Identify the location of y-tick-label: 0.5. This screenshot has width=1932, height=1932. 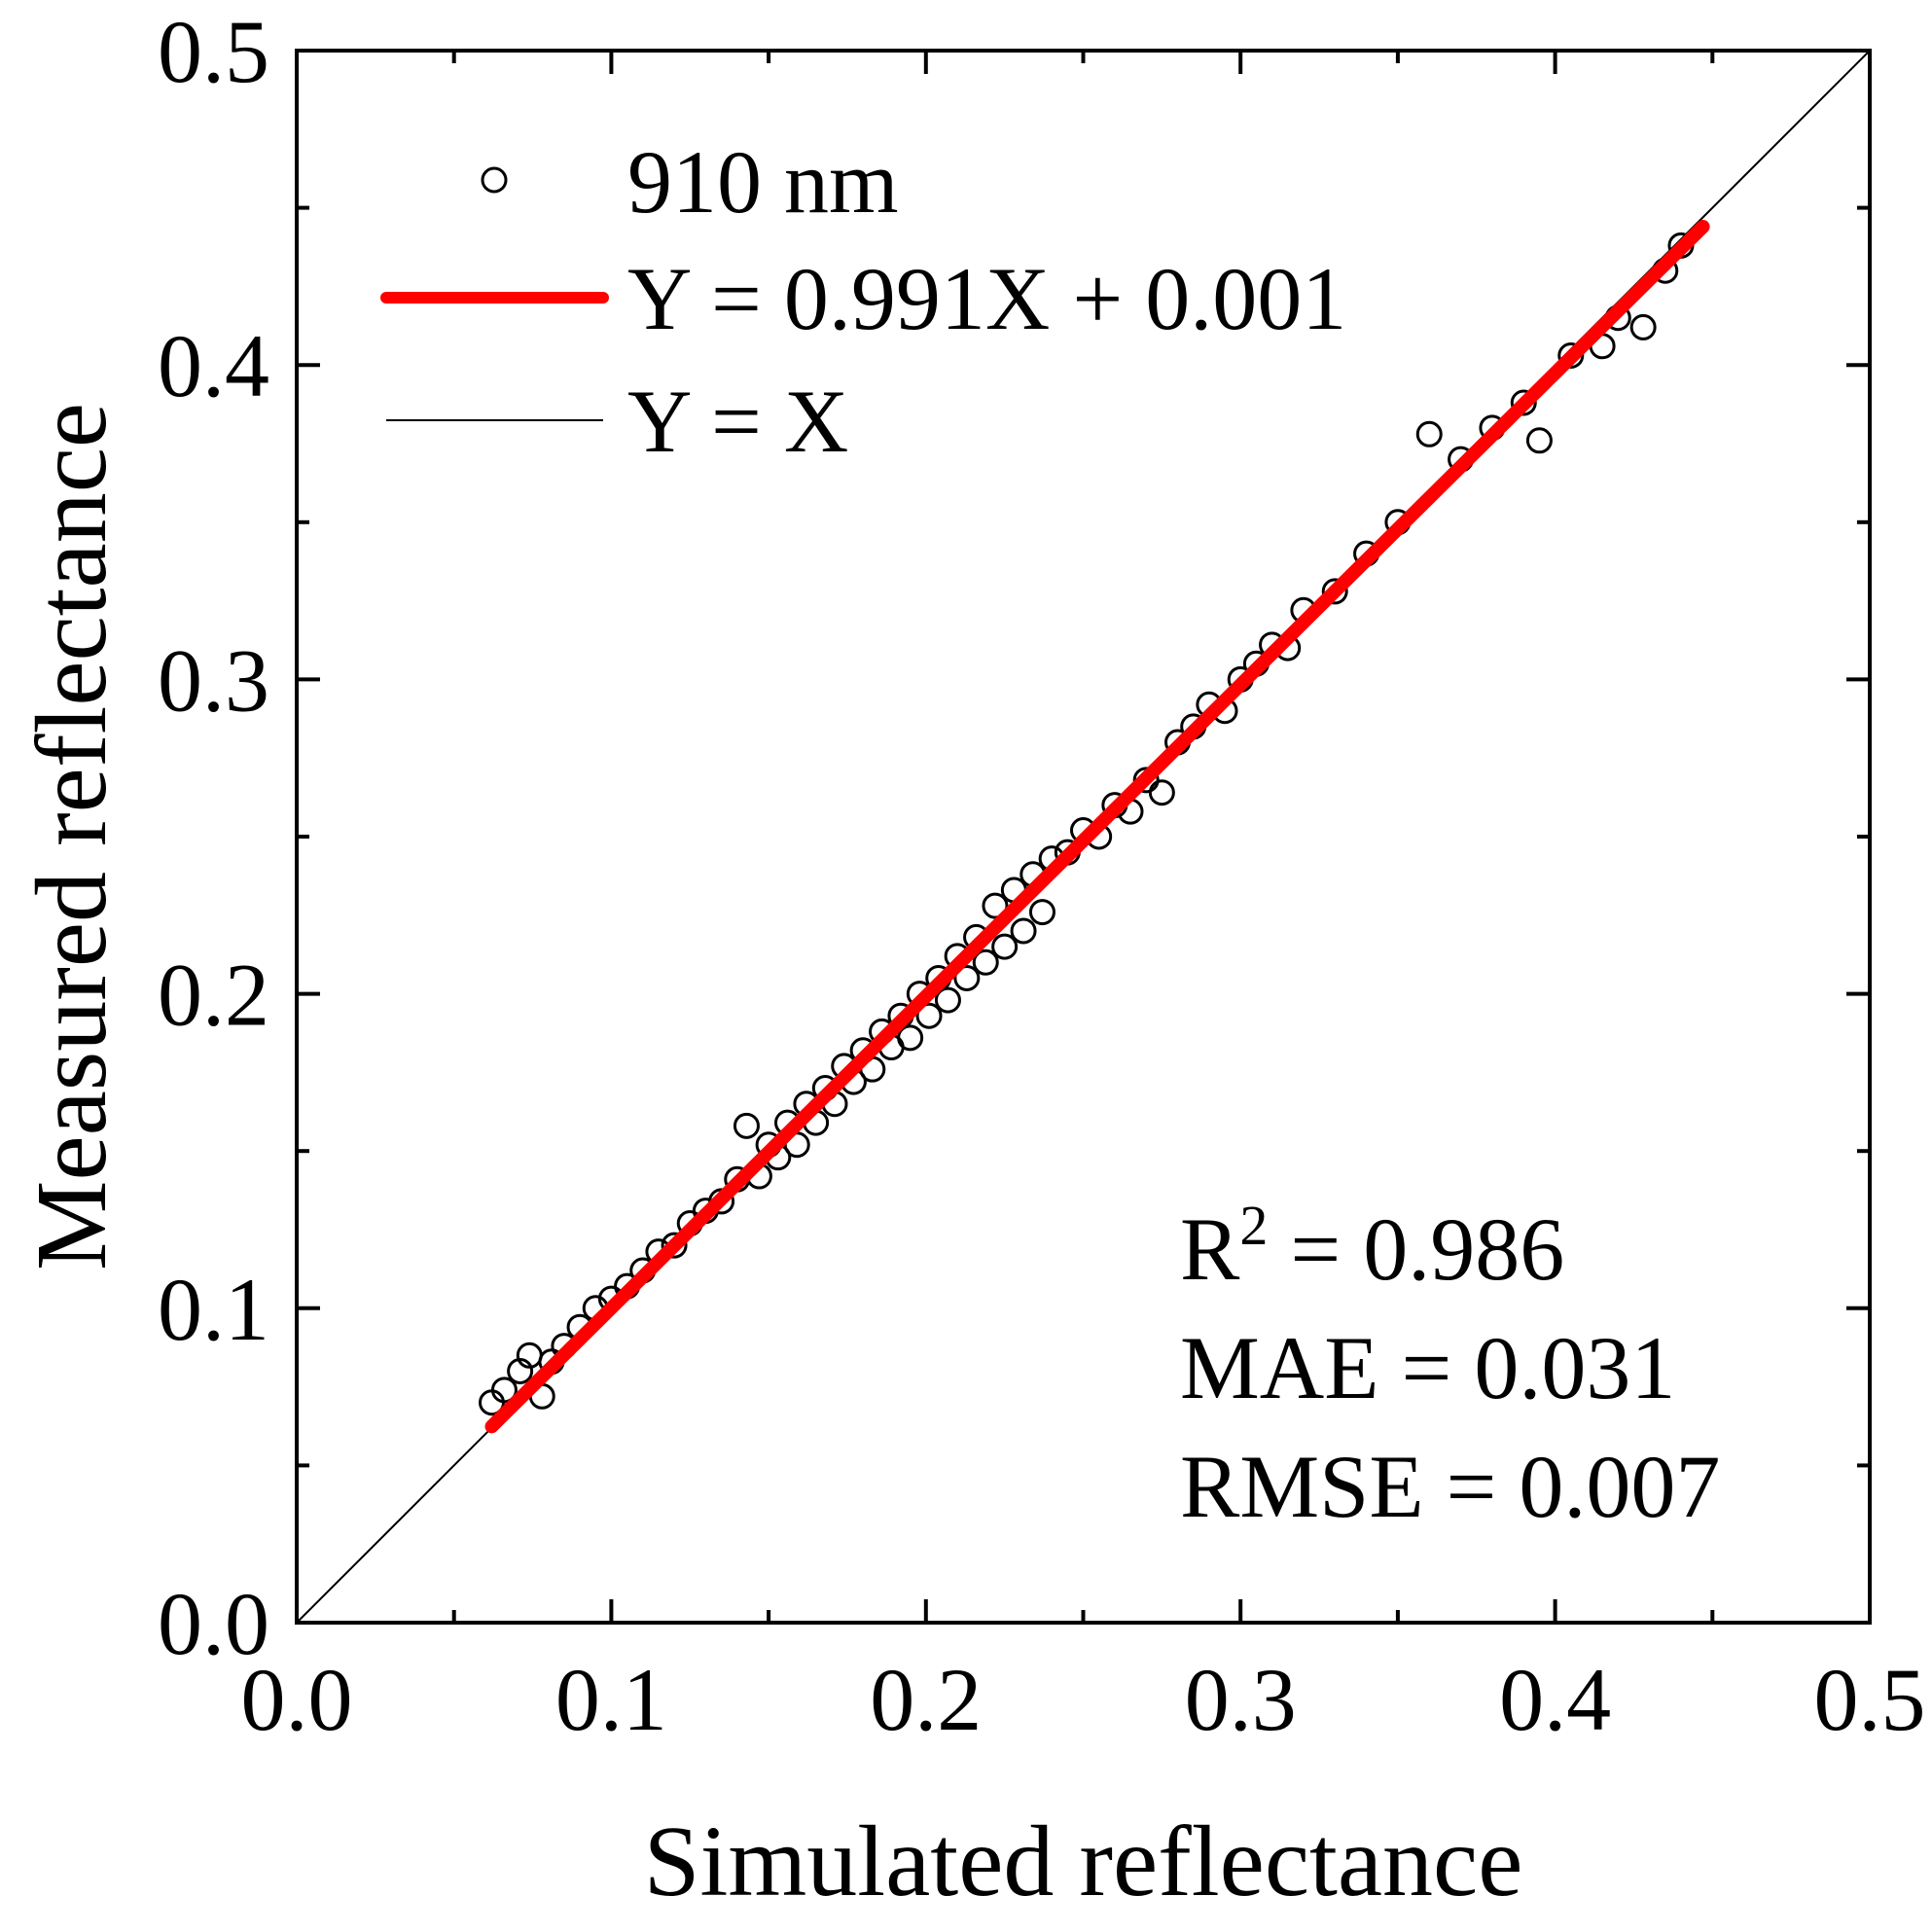
(213, 51).